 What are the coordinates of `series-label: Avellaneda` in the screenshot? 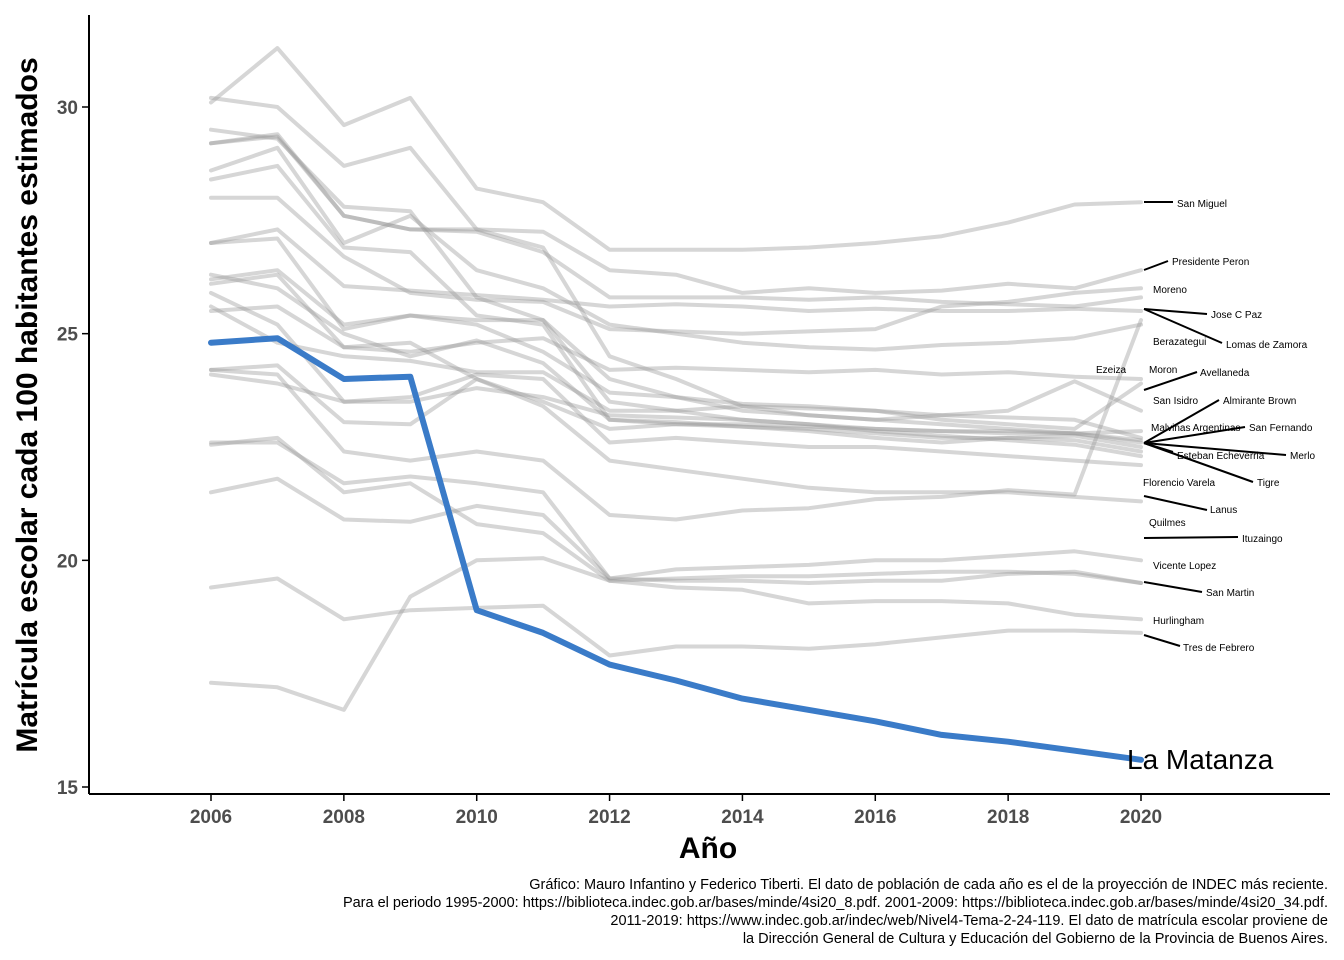 It's located at (1225, 373).